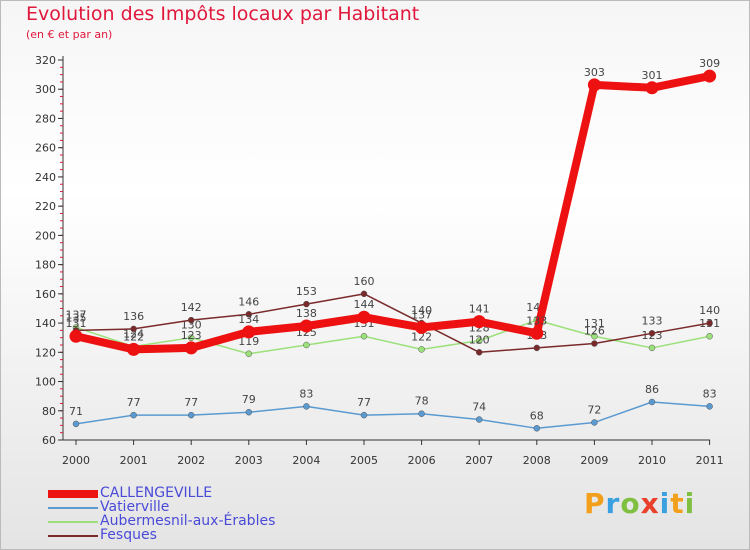 The width and height of the screenshot is (750, 550). I want to click on data-label-vatierville: 79, so click(249, 399).